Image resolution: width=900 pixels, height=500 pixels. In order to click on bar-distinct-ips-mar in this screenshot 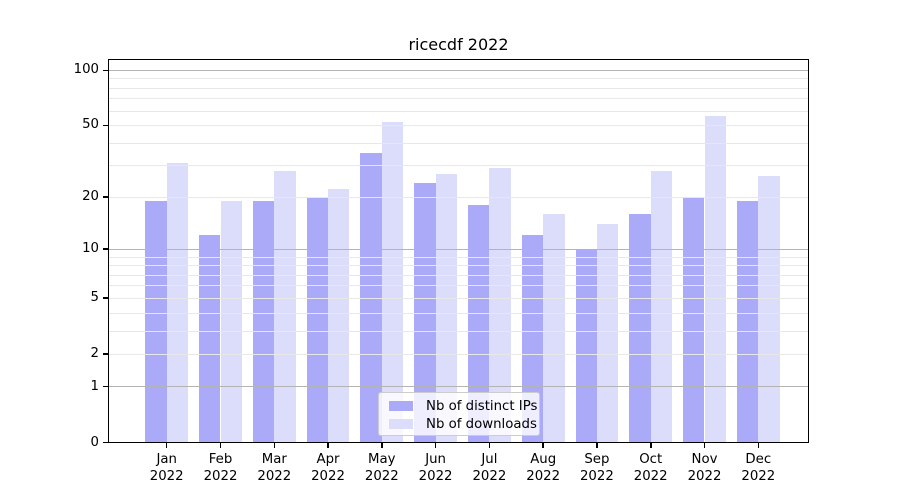, I will do `click(263, 321)`.